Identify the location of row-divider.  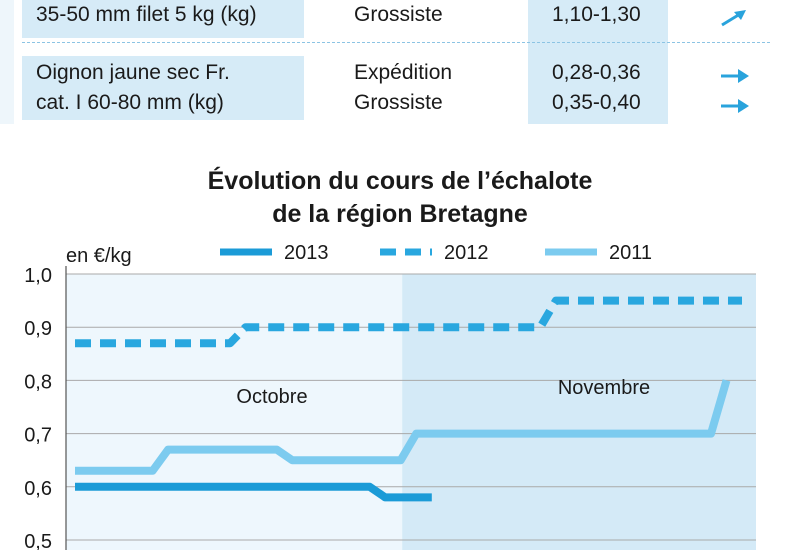
(396, 42).